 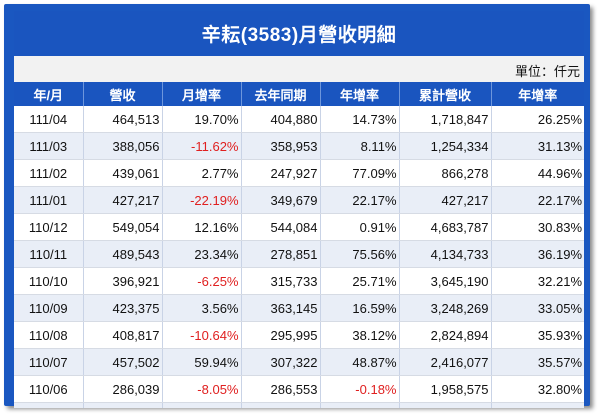 What do you see at coordinates (49, 227) in the screenshot?
I see `cell-month: 110/12` at bounding box center [49, 227].